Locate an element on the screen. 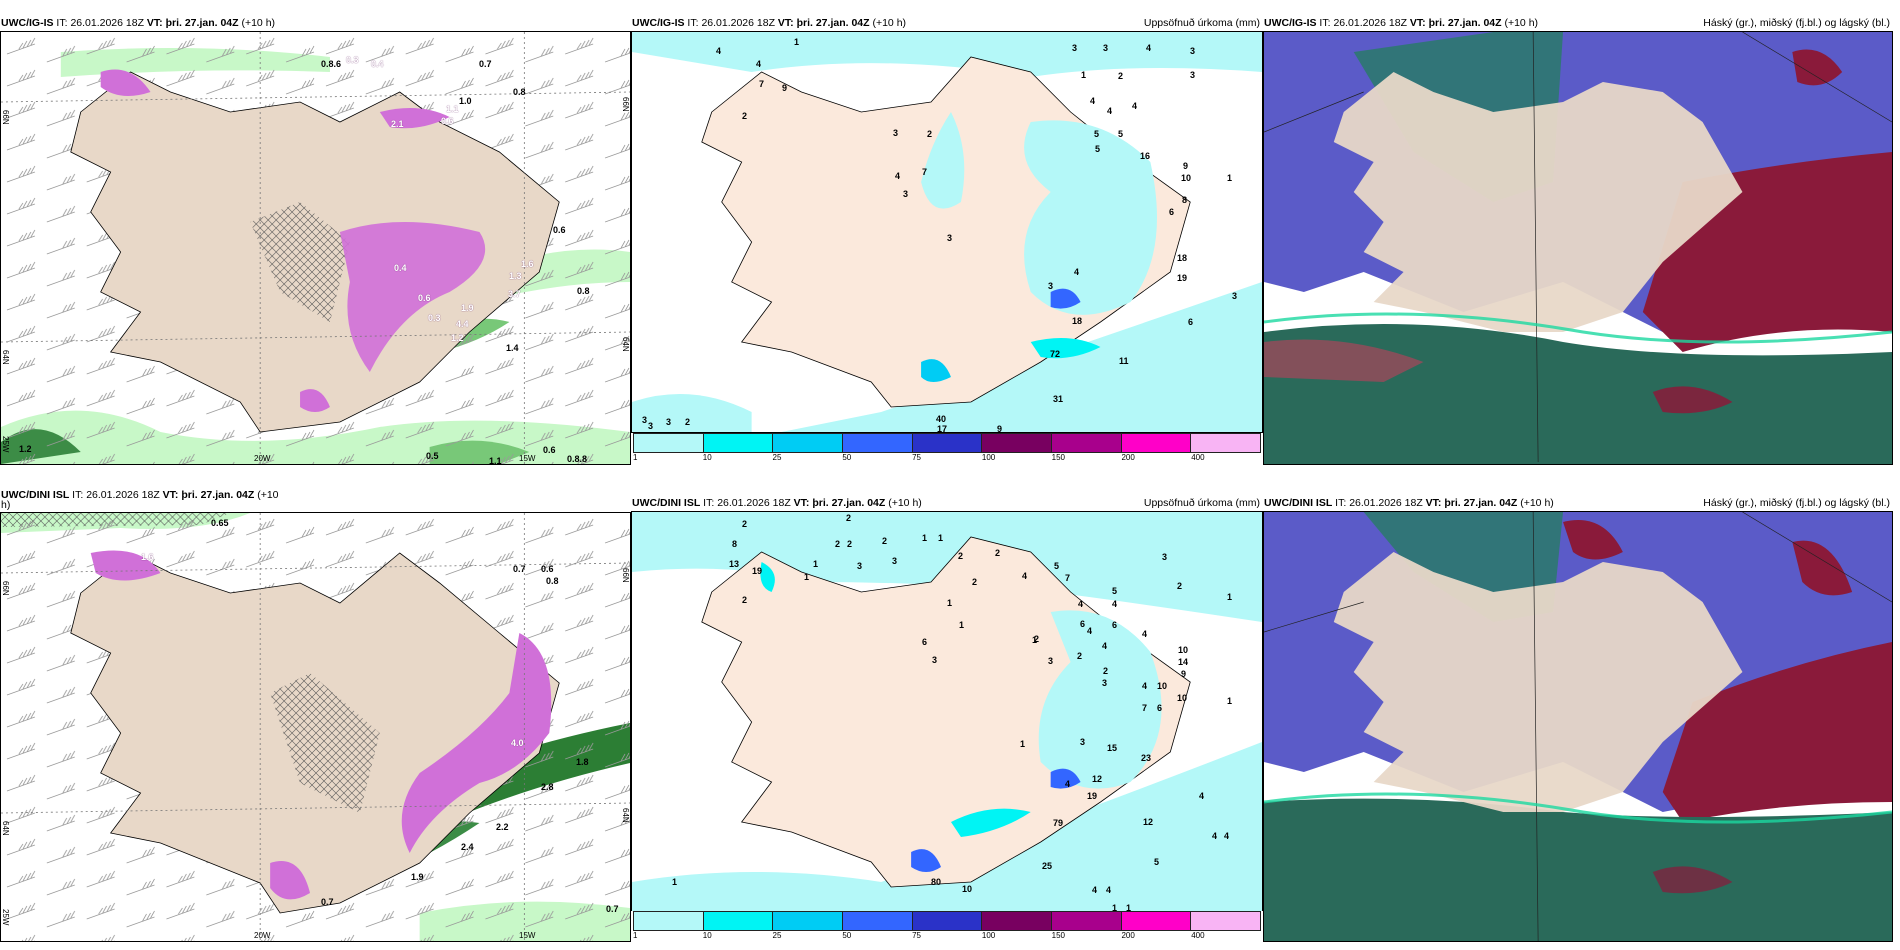 Image resolution: width=1900 pixels, height=950 pixels. value-label: 2.4 is located at coordinates (467, 847).